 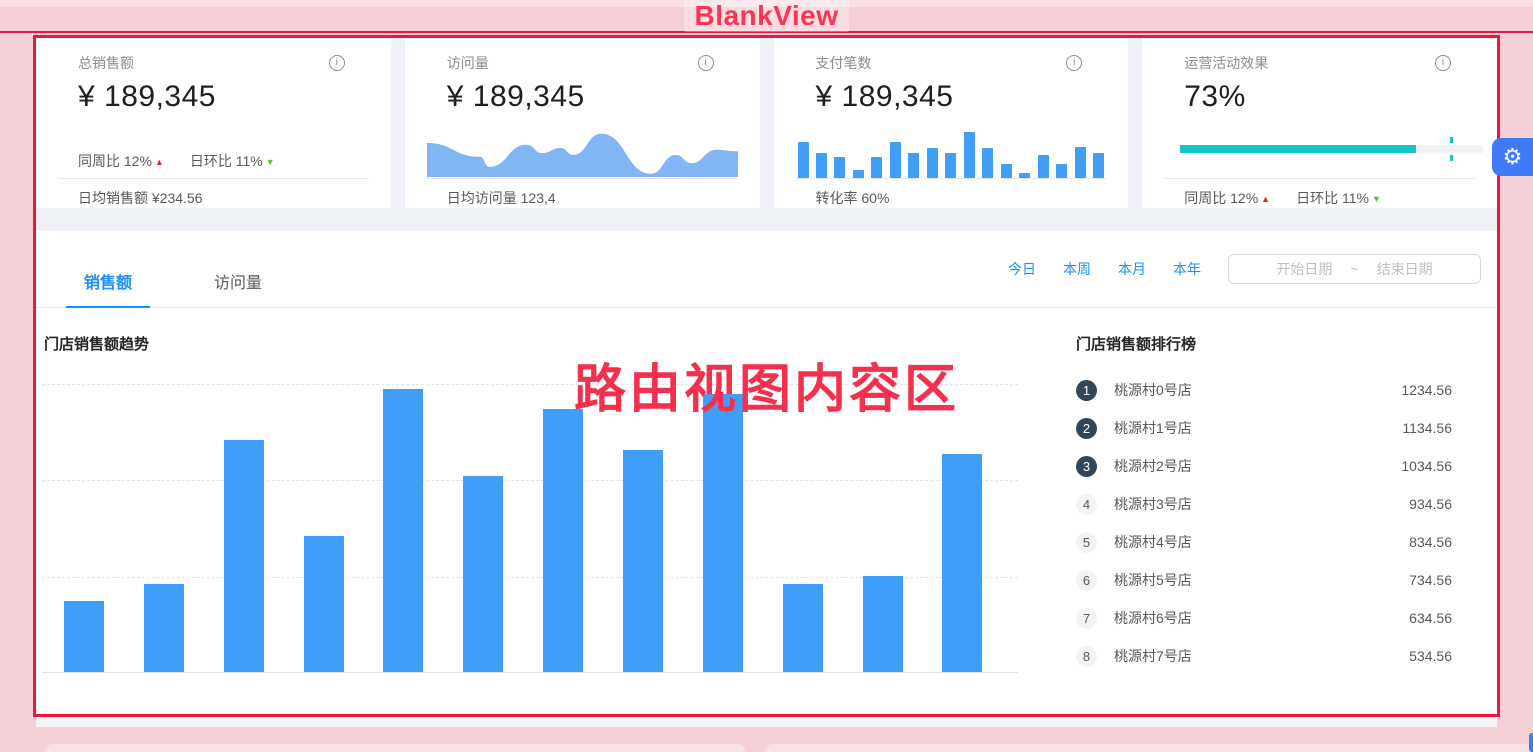 What do you see at coordinates (1426, 390) in the screenshot?
I see `store-value: 1234.56` at bounding box center [1426, 390].